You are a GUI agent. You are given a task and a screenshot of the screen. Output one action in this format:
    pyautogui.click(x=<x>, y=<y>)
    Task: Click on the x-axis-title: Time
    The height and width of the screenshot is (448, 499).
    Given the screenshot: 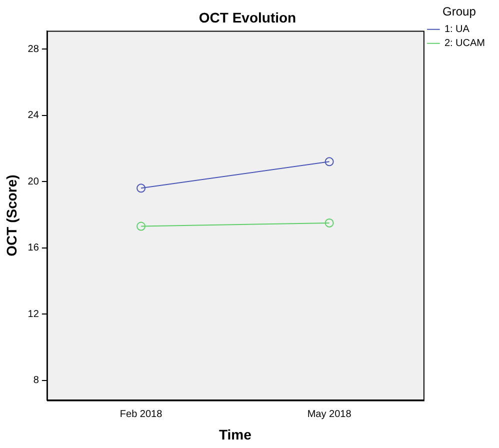 What is the action you would take?
    pyautogui.click(x=235, y=434)
    